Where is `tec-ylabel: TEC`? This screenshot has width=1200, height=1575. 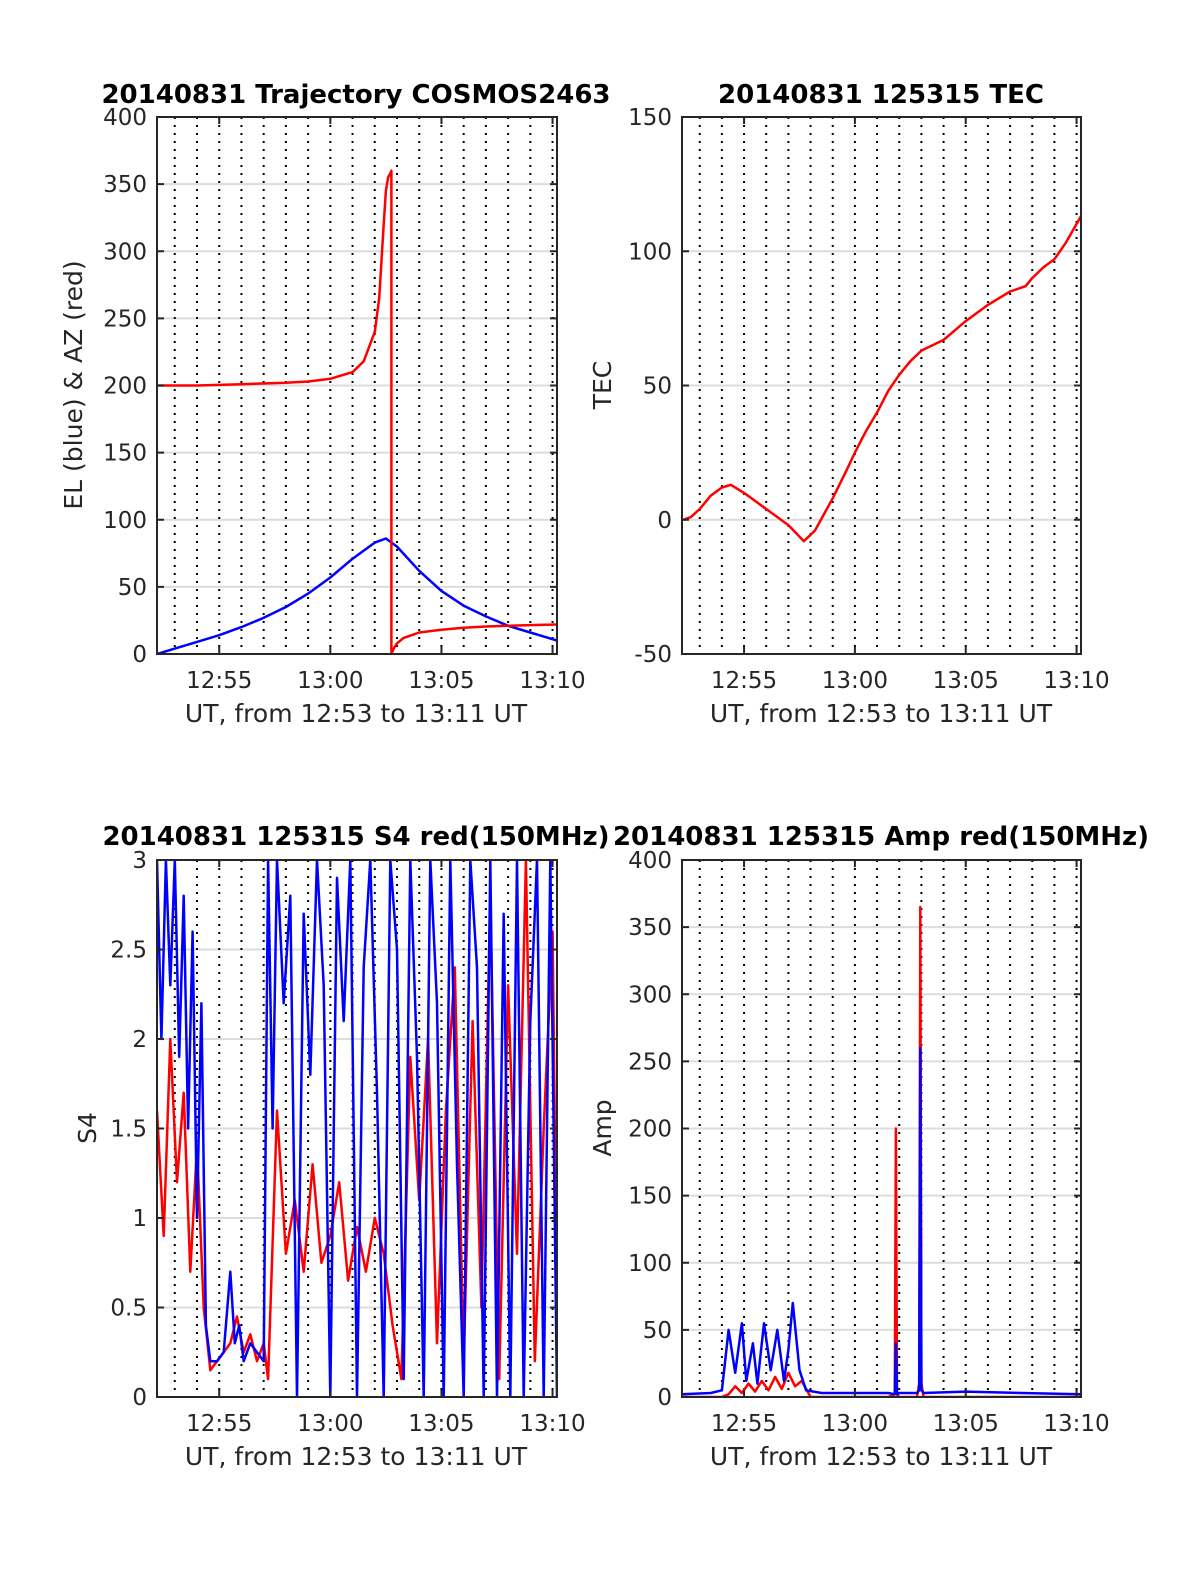
tec-ylabel: TEC is located at coordinates (602, 386).